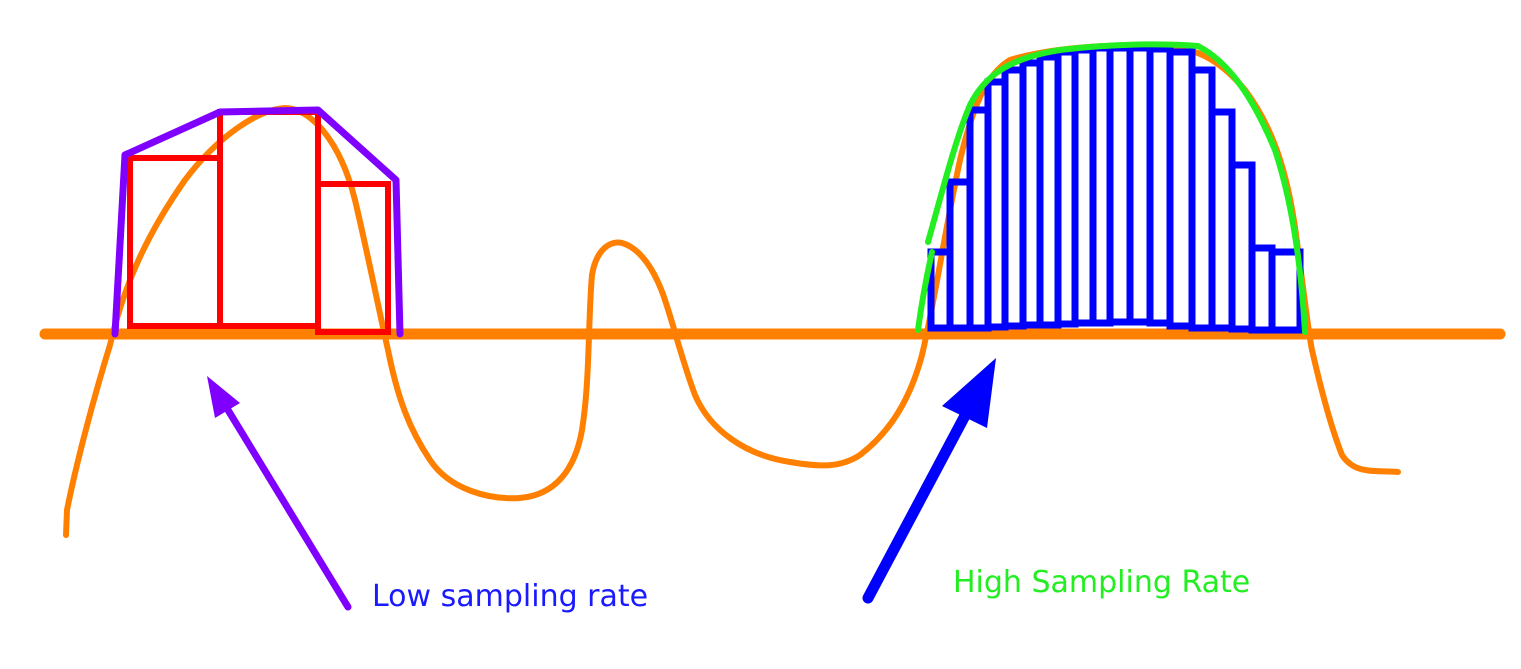  What do you see at coordinates (223, 397) in the screenshot?
I see `low-arrow-head` at bounding box center [223, 397].